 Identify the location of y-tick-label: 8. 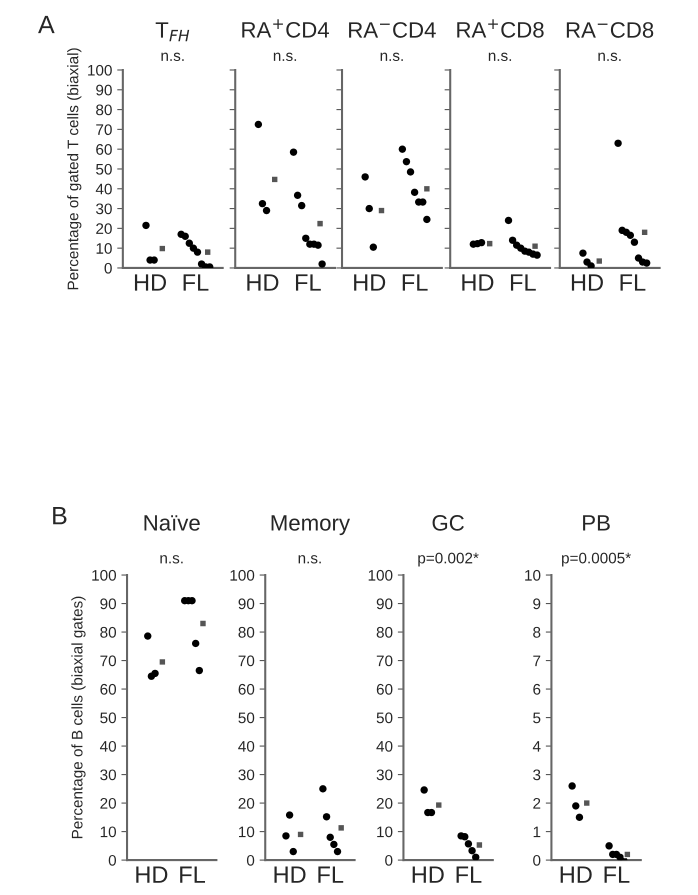
(536, 632).